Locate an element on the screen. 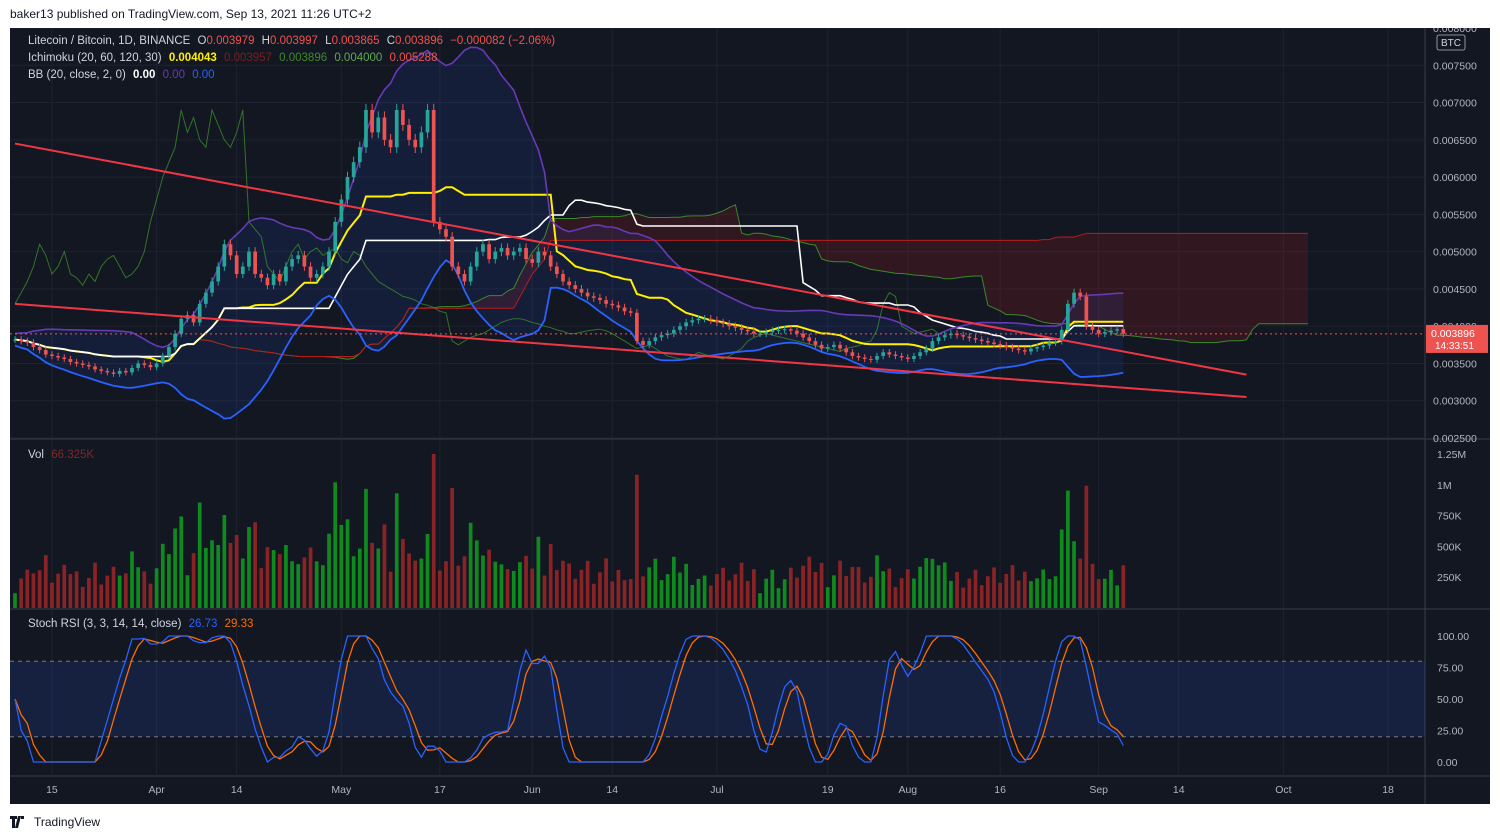 The width and height of the screenshot is (1500, 839). currency-badge is located at coordinates (1451, 42).